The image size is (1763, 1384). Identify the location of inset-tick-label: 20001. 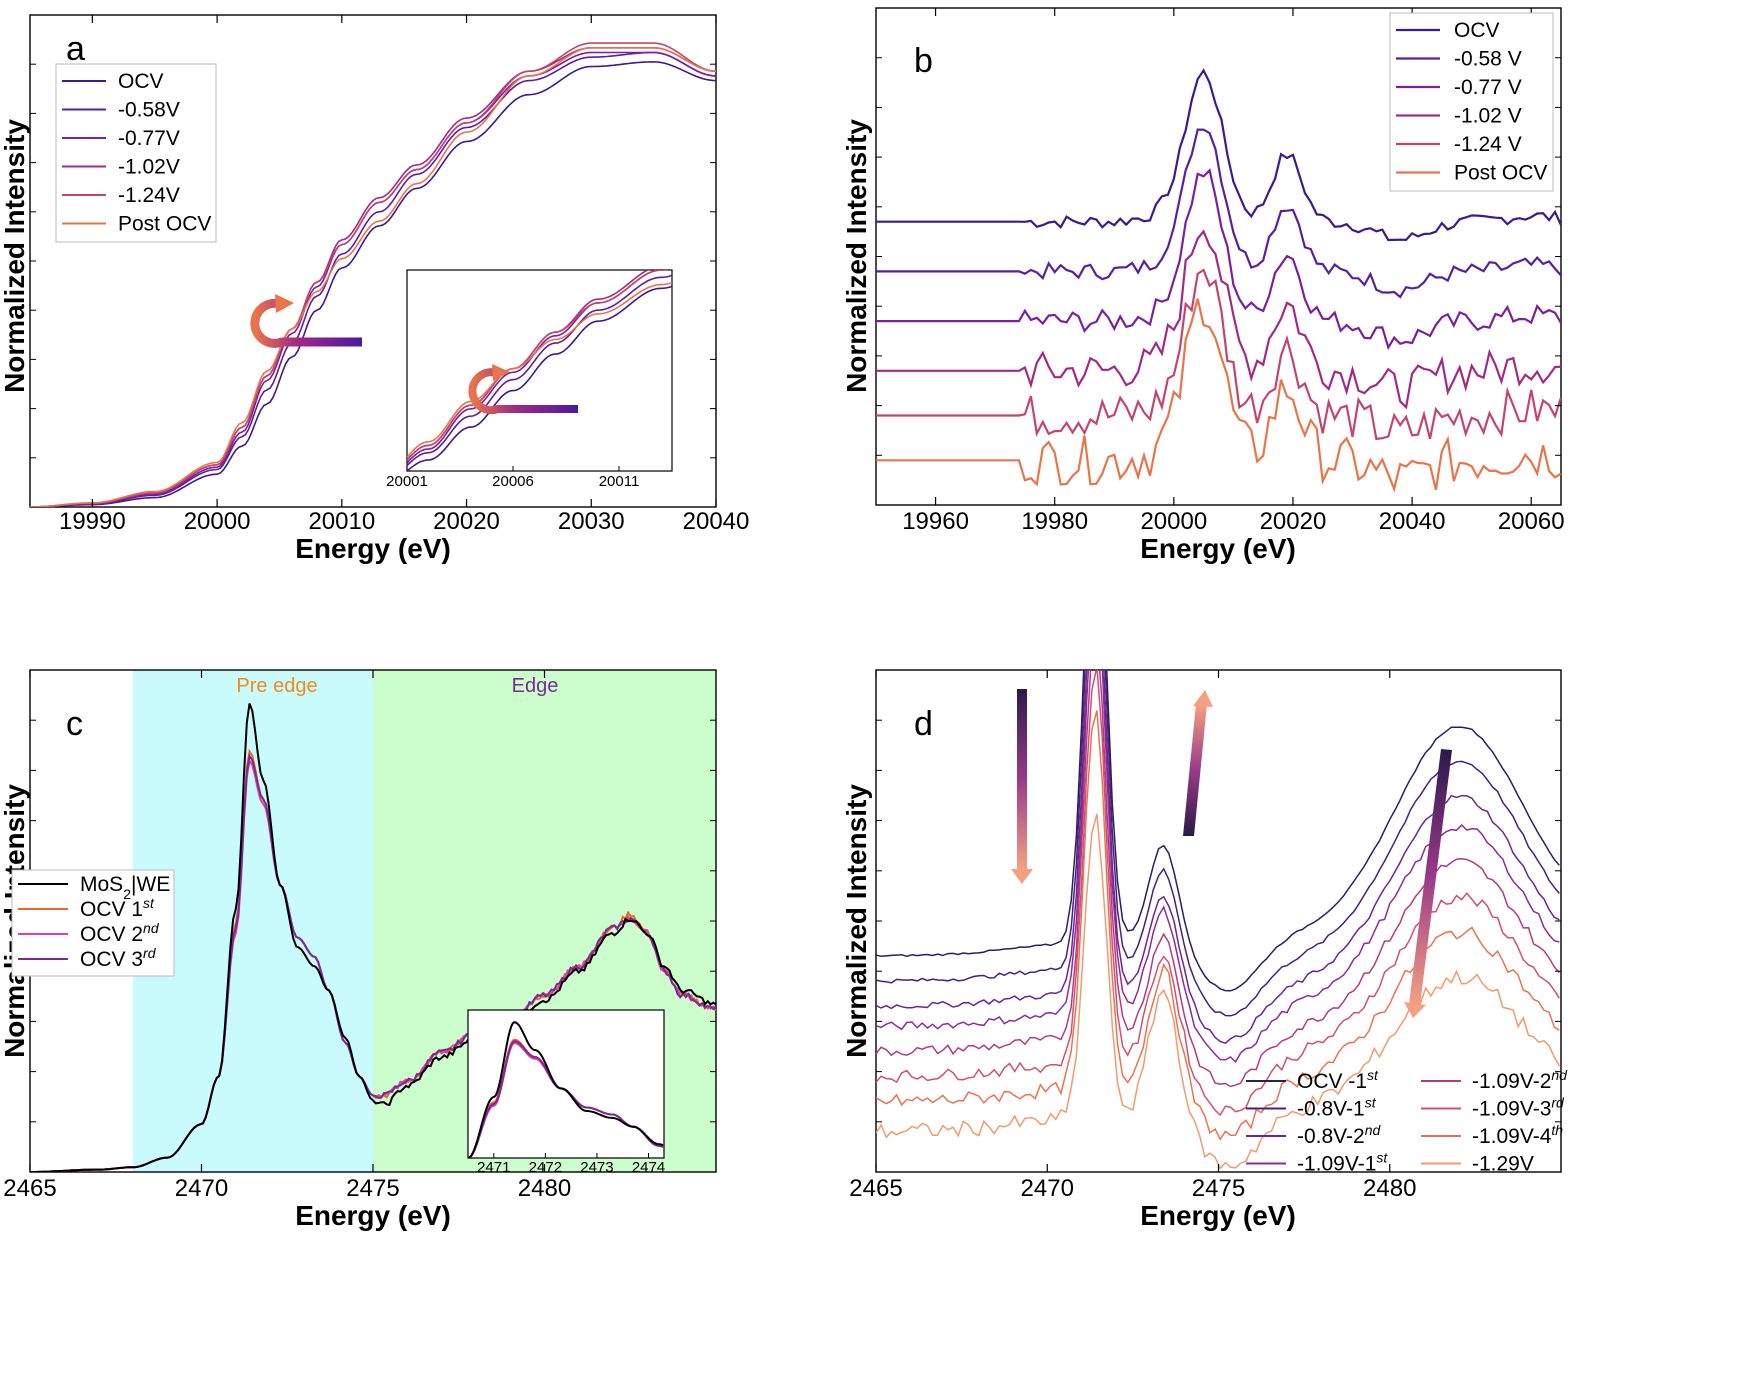
(407, 481).